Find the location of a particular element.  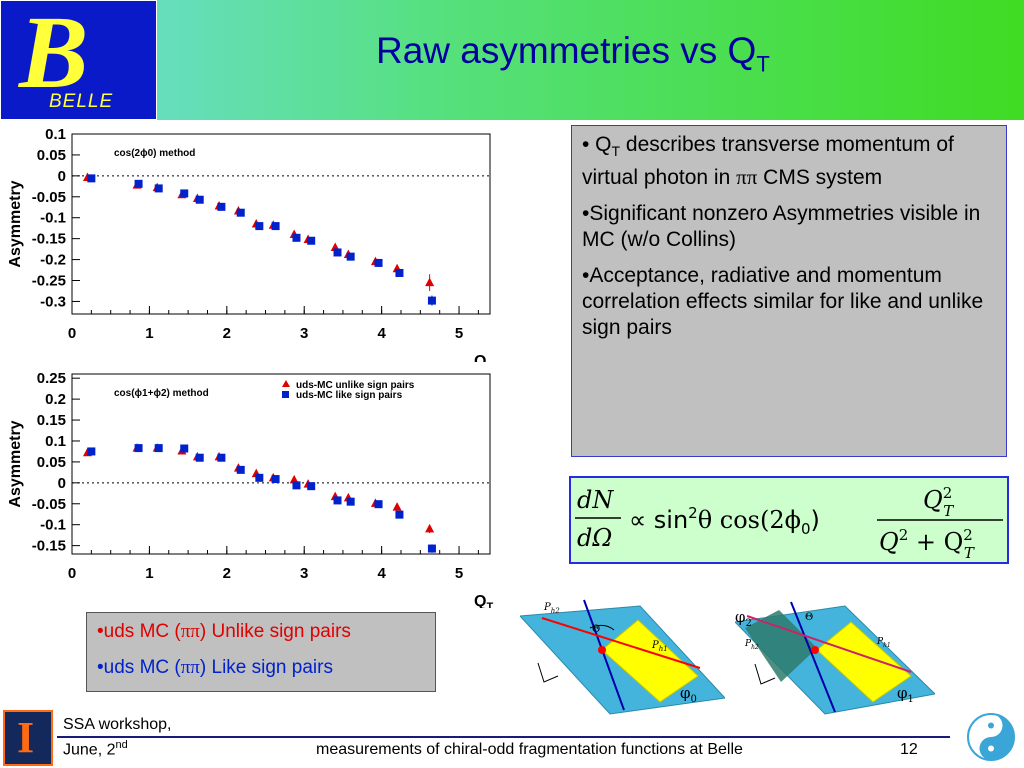

bullet-qt-greek: ππ is located at coordinates (747, 177).